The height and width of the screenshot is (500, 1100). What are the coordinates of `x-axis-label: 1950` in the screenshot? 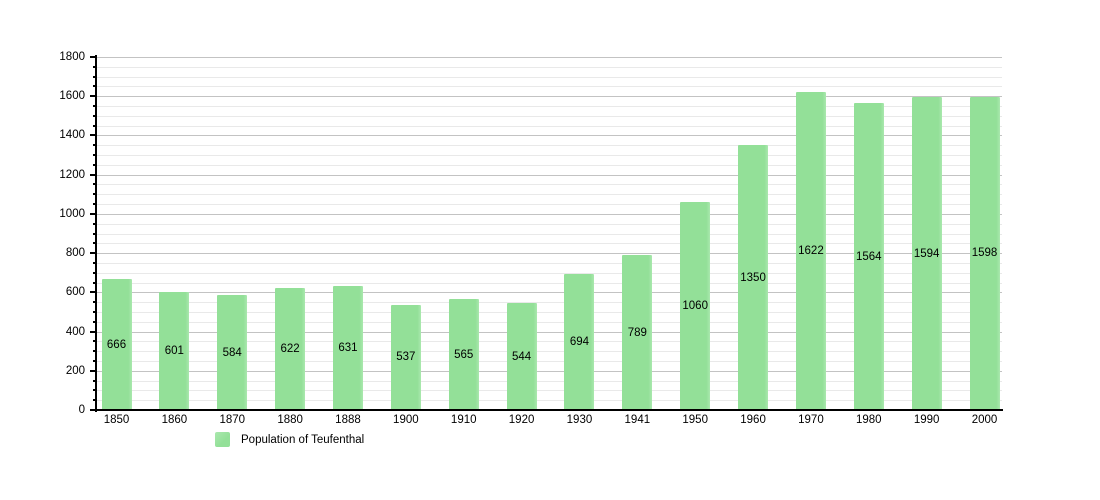 It's located at (695, 420).